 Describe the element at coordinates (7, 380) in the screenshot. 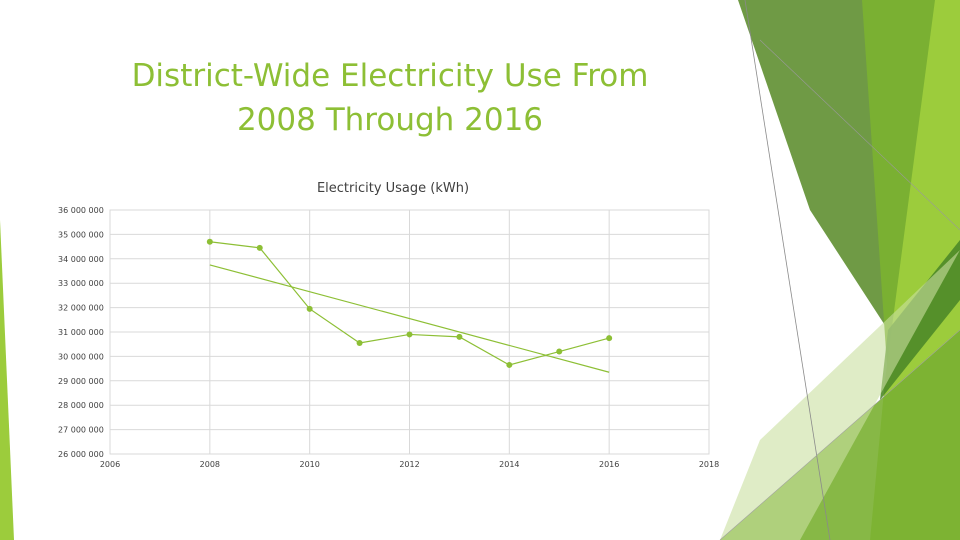

I see `left-accent-shape` at that location.